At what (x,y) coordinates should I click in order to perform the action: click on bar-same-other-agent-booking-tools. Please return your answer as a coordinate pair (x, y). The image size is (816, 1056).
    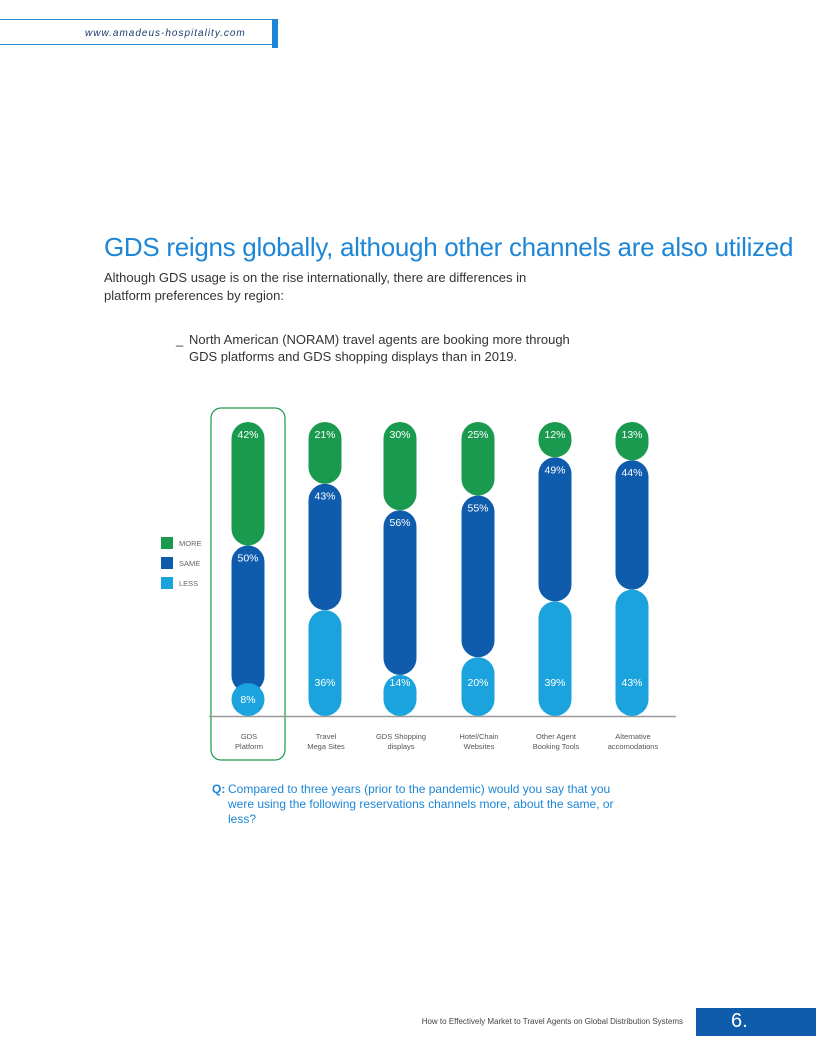
    Looking at the image, I should click on (555, 529).